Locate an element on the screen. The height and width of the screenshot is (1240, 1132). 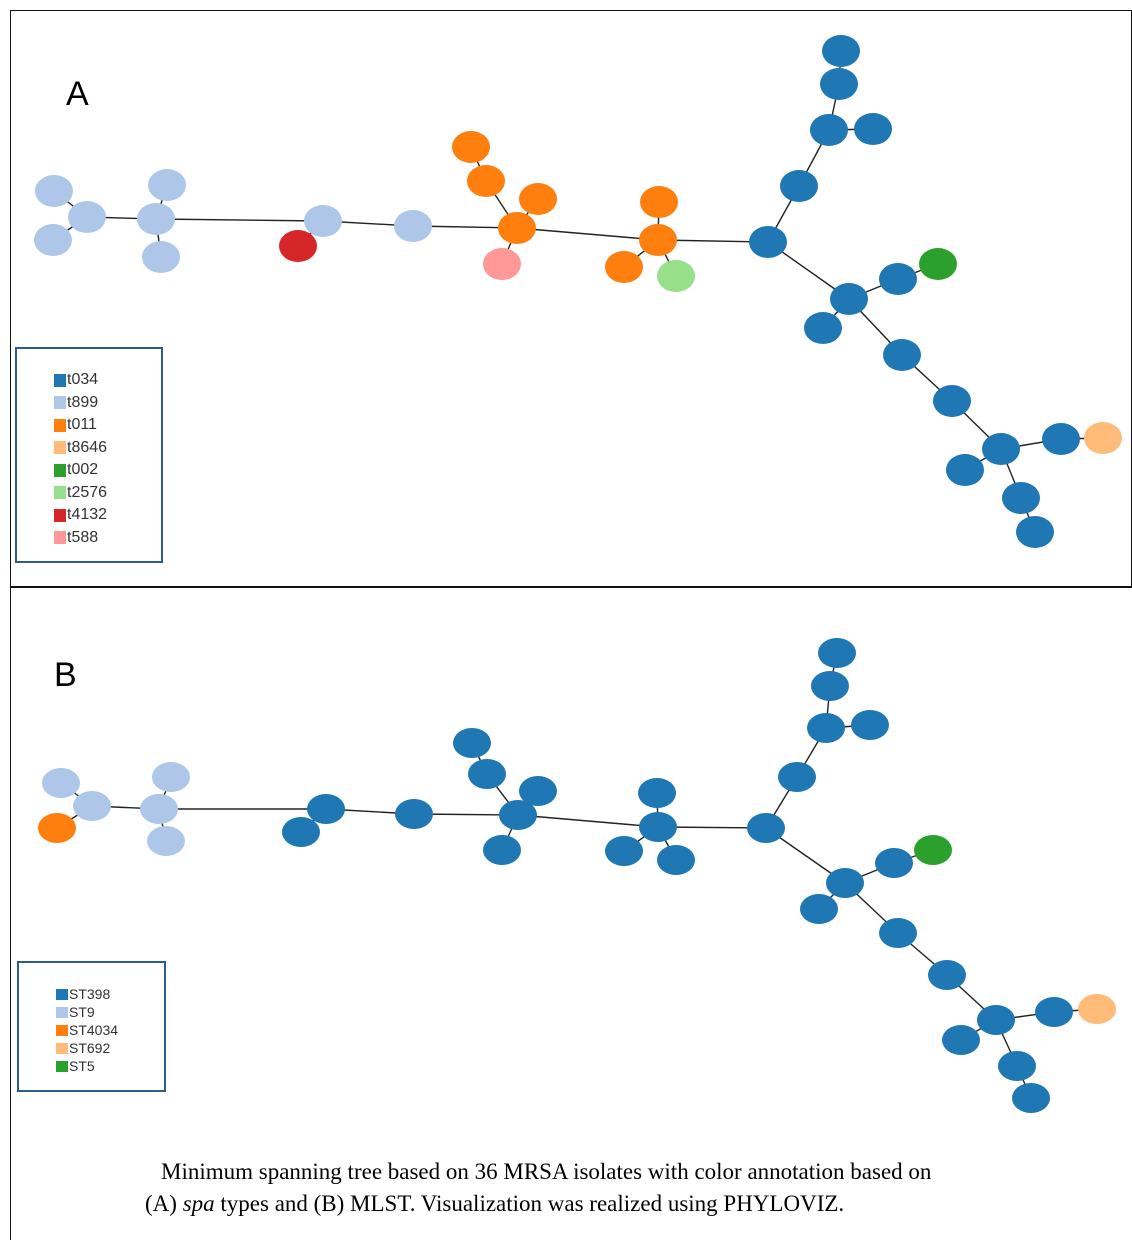
legend-item: t2576 is located at coordinates (107, 493).